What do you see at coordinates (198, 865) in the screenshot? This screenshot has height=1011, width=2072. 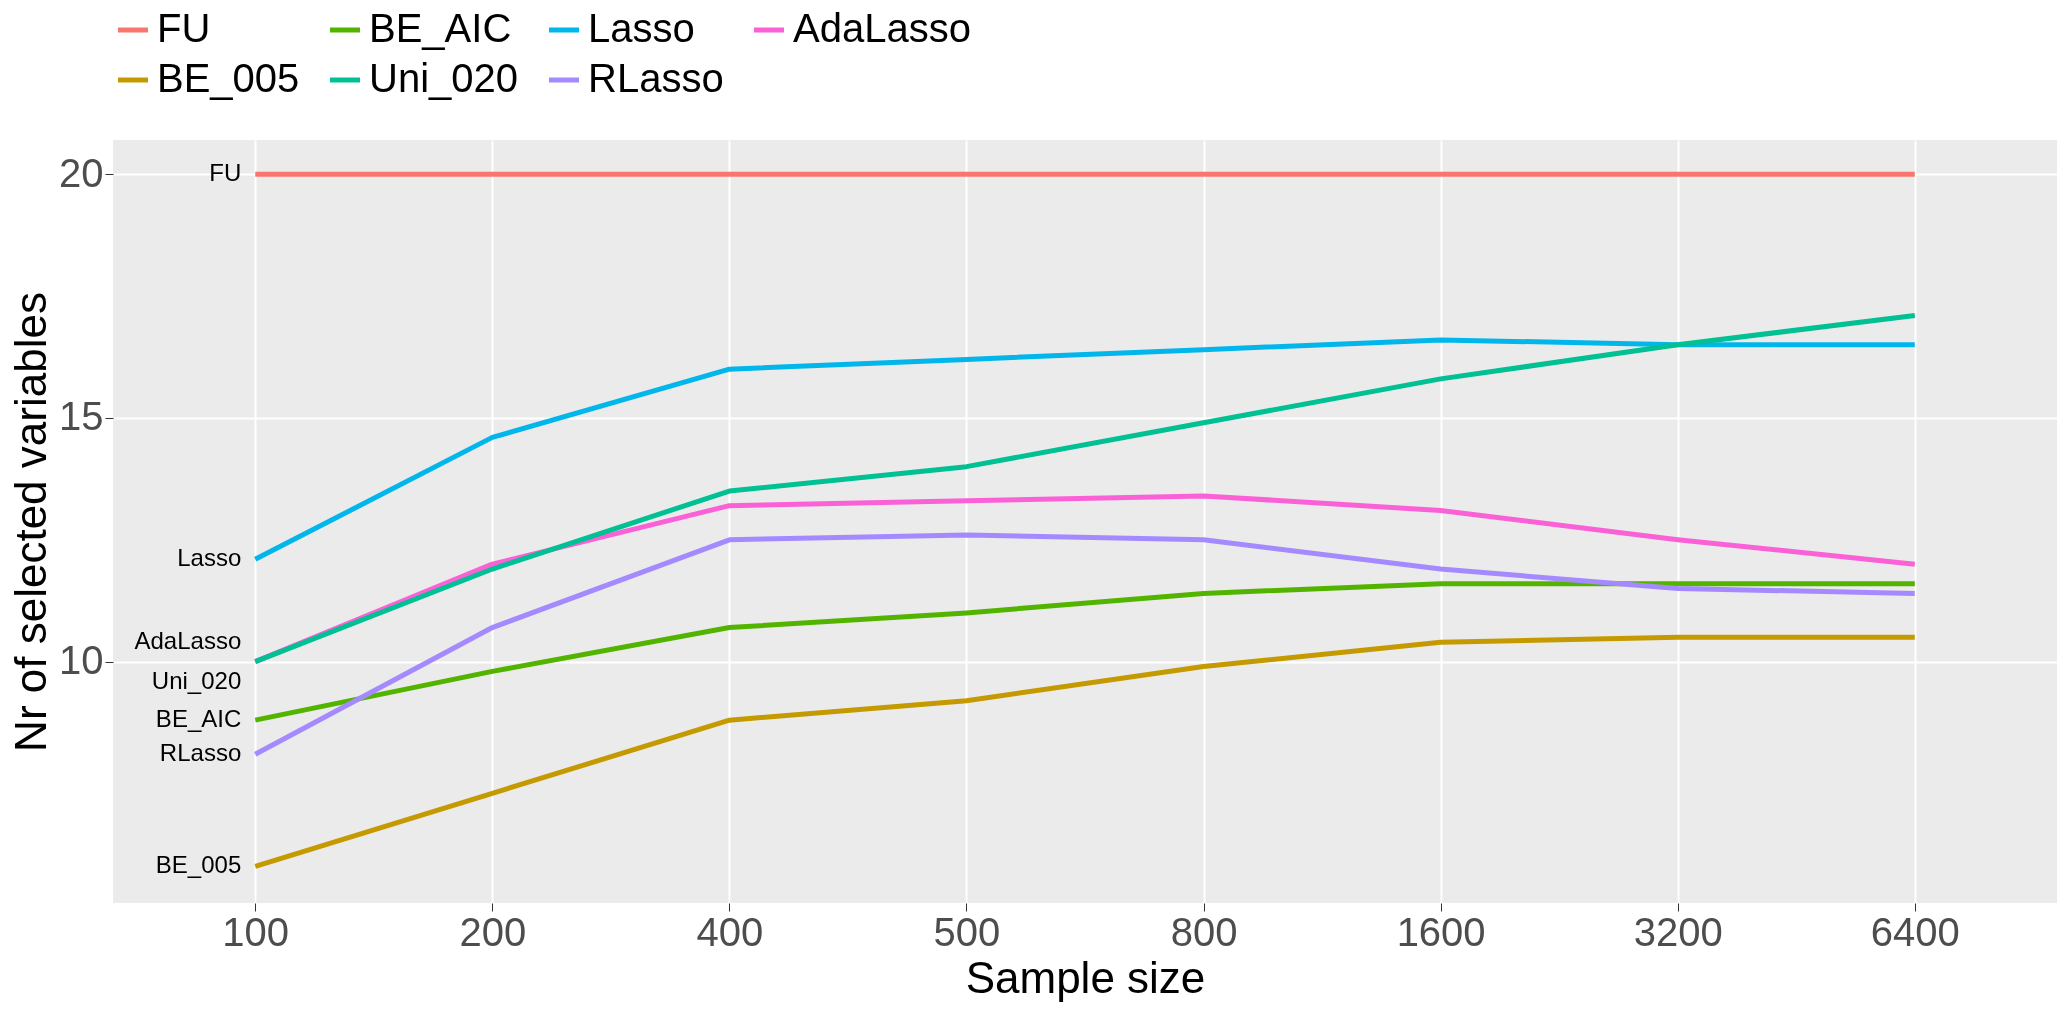 I see `annotation: BE_005` at bounding box center [198, 865].